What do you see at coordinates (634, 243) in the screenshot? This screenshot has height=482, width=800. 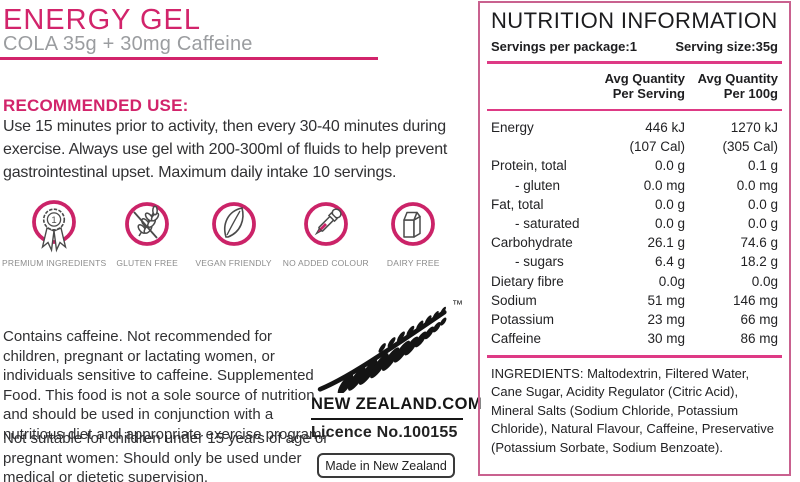 I see `table-row: Carbohydrate 26.1 g 74.6 g` at bounding box center [634, 243].